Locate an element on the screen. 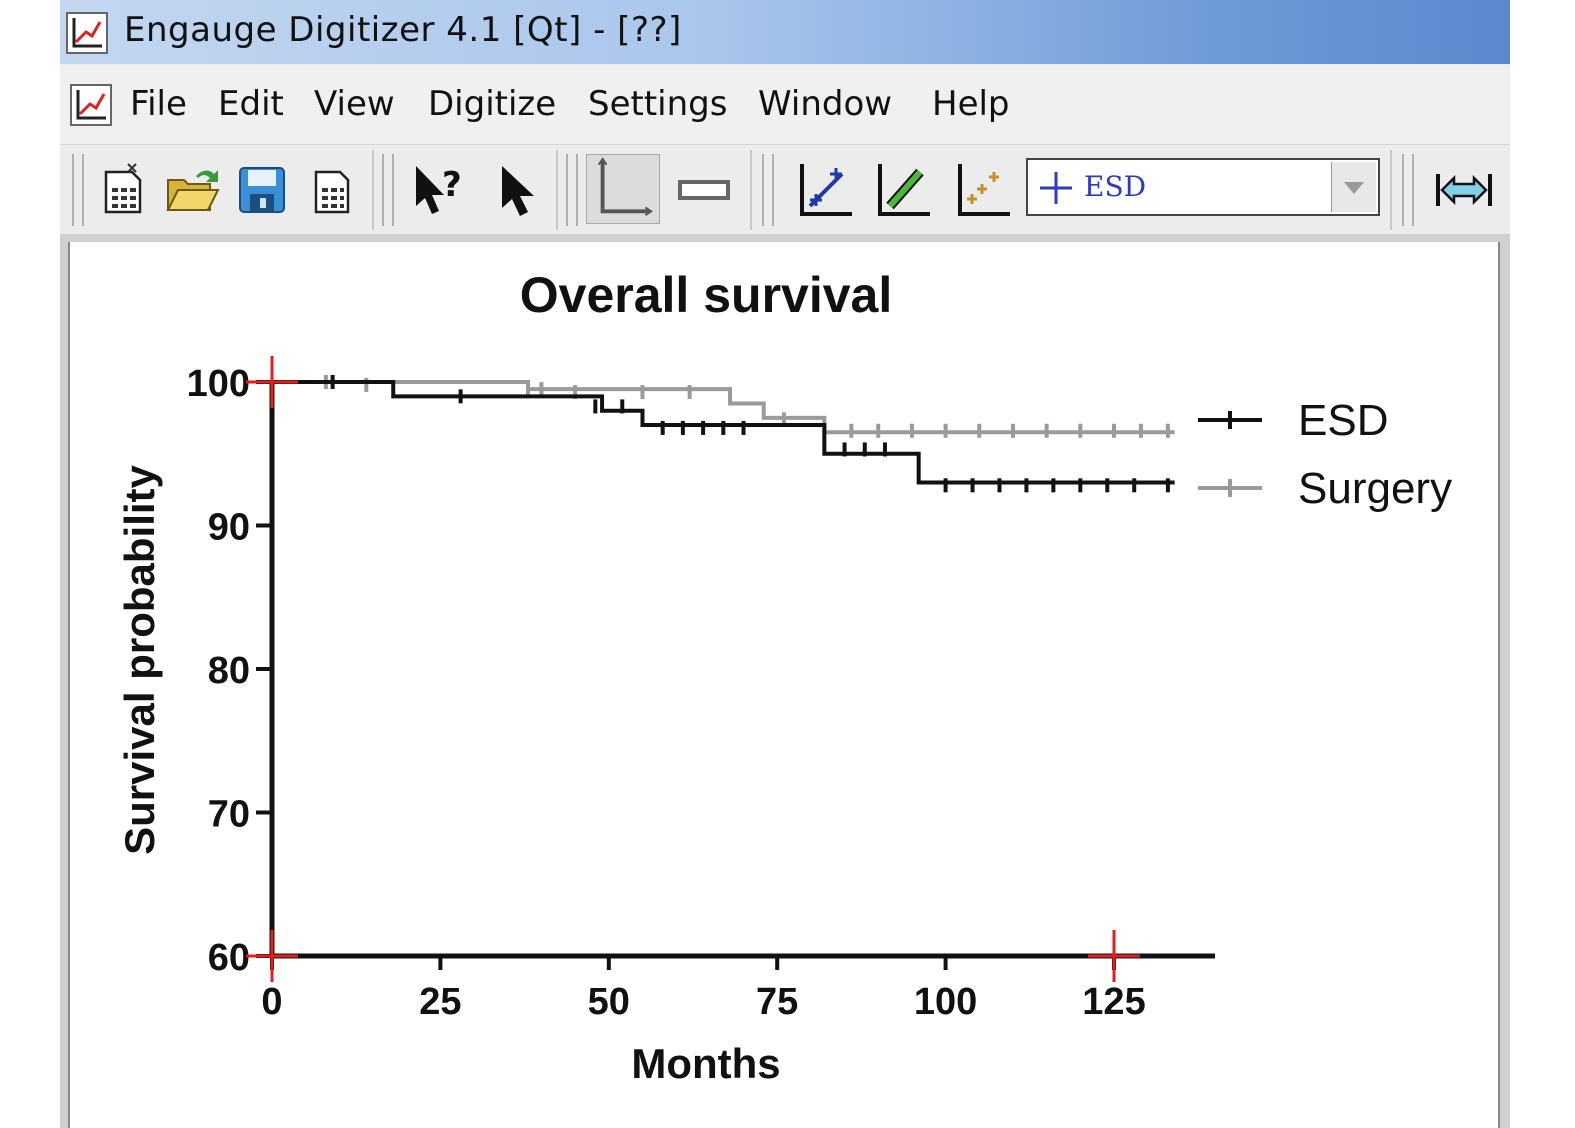  y-tick-label: 90 is located at coordinates (229, 528).